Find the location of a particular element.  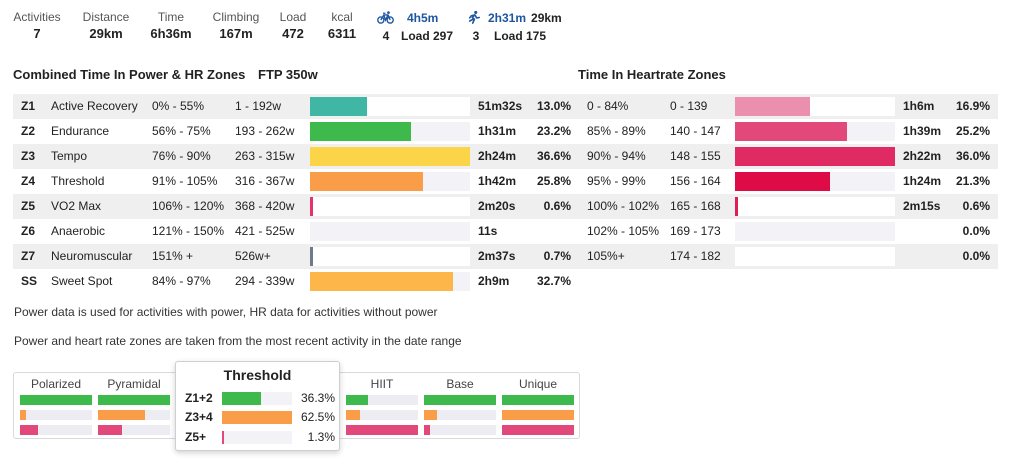

stat-value: 472 is located at coordinates (293, 33).